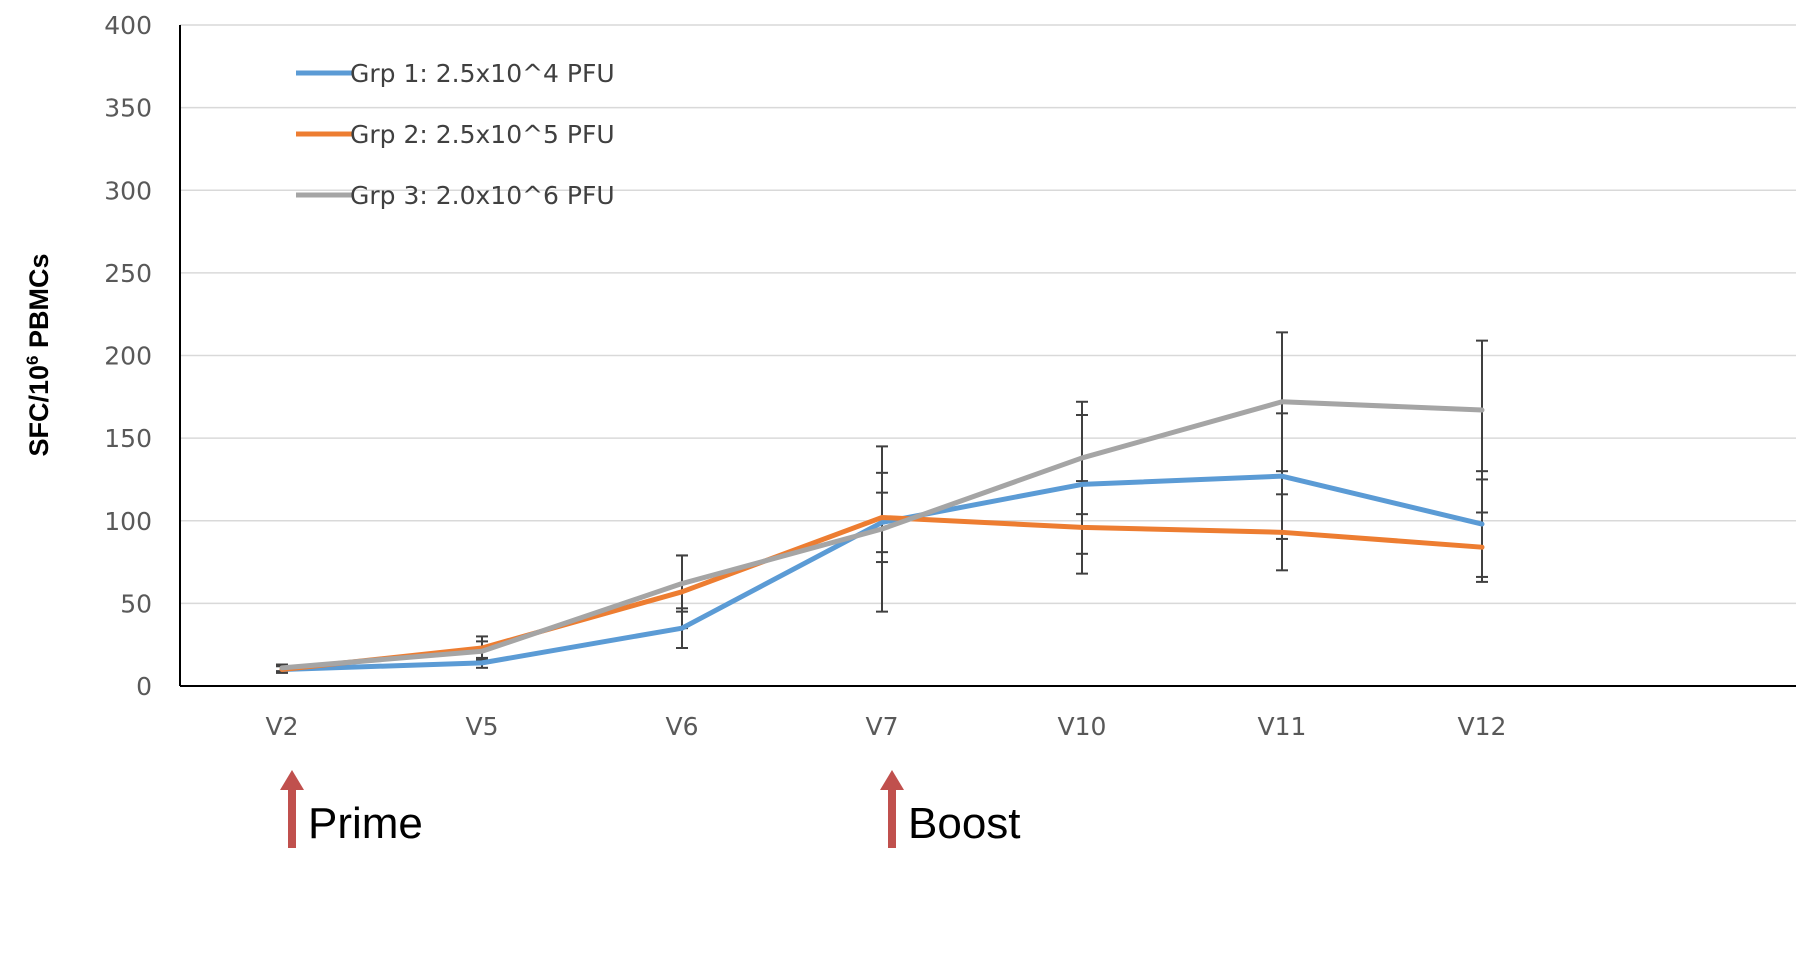 Image resolution: width=1796 pixels, height=964 pixels. Describe the element at coordinates (144, 686) in the screenshot. I see `y-tick-label: 0` at that location.